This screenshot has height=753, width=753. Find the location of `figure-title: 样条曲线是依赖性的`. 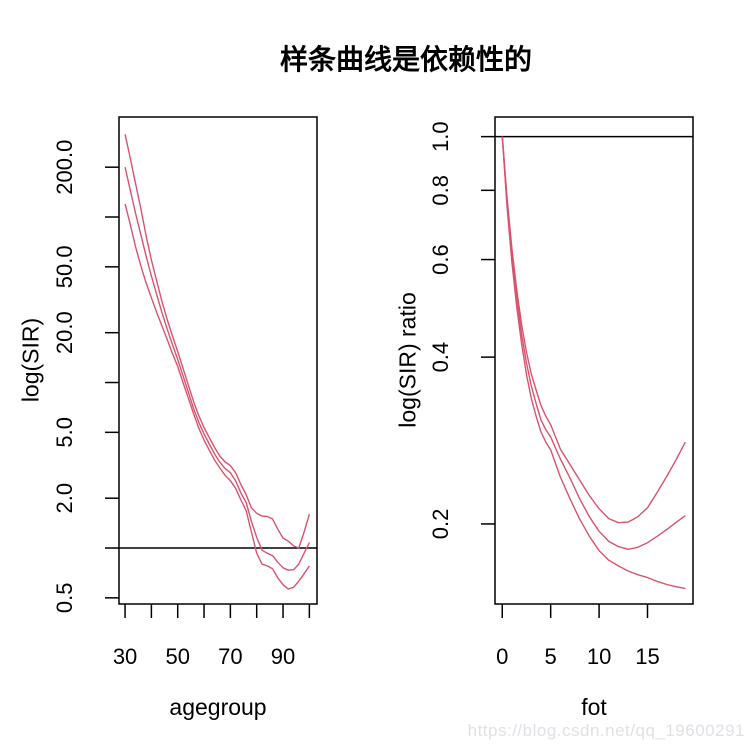

figure-title: 样条曲线是依赖性的 is located at coordinates (406, 59).